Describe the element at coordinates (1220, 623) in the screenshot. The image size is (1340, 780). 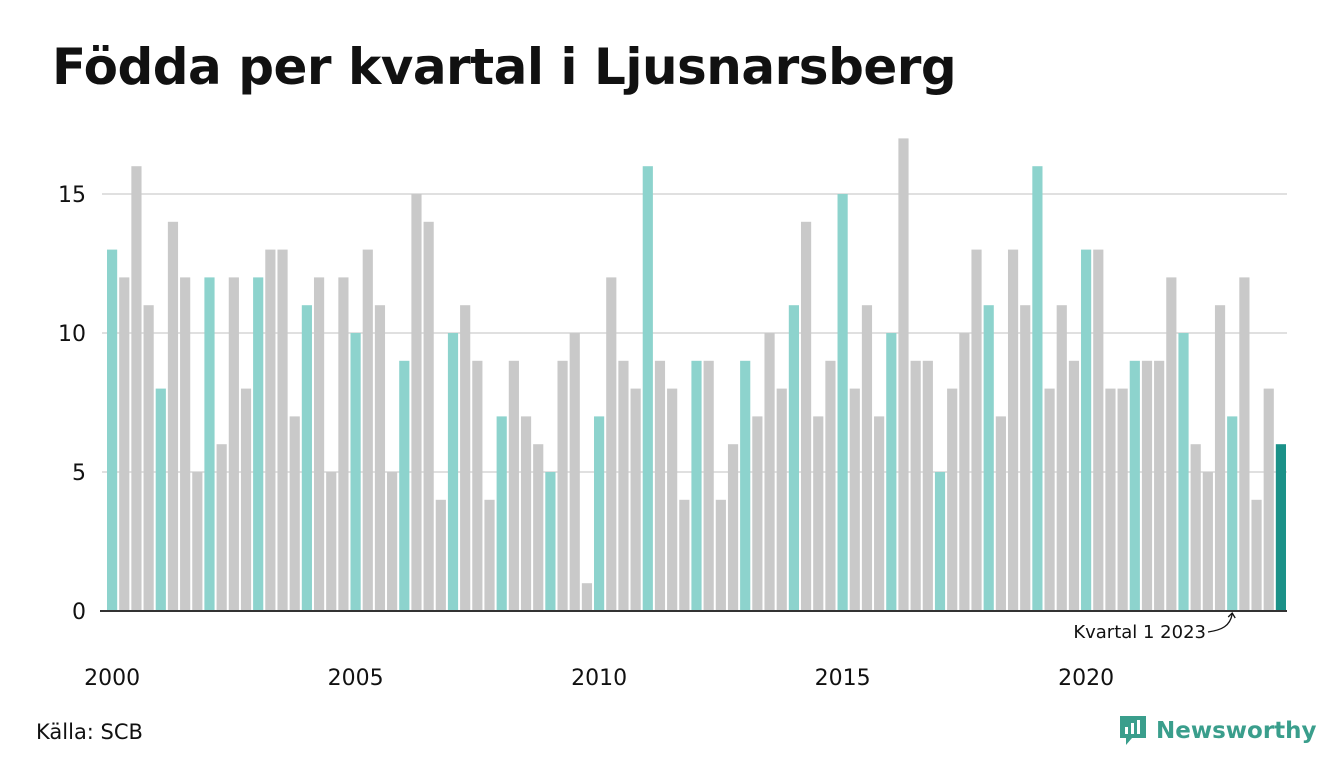
I see `annotation-arrow` at that location.